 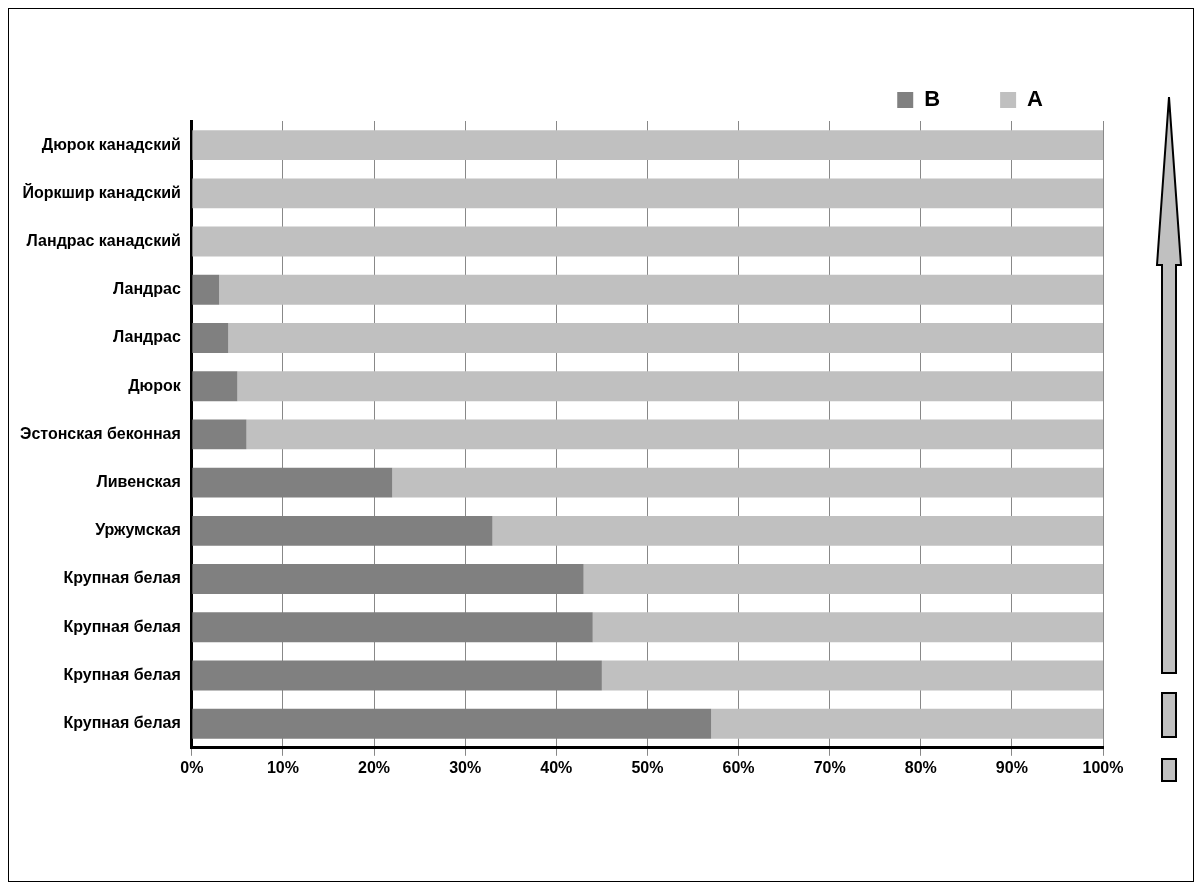 I want to click on y-tick-label: Йоркшир канадский, so click(x=101, y=191).